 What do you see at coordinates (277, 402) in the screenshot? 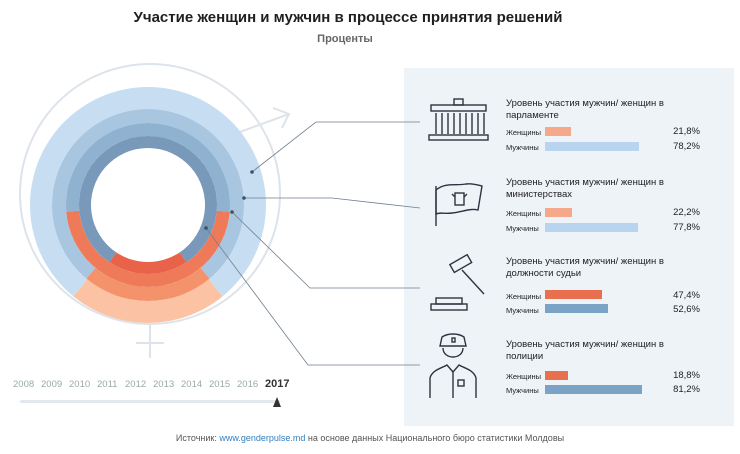
I see `timeline-handle-icon` at bounding box center [277, 402].